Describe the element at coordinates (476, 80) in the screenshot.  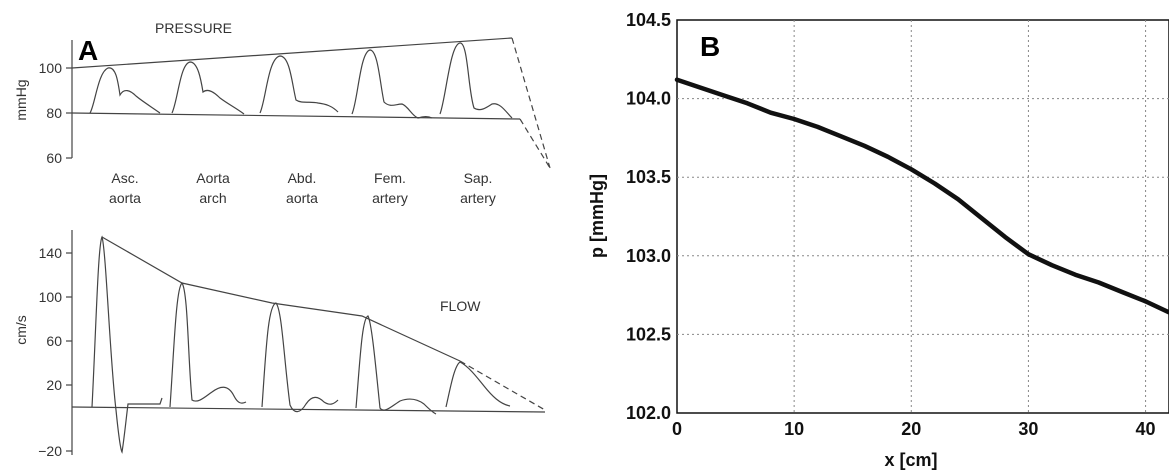
I see `pressure-waveform-sap-artery` at that location.